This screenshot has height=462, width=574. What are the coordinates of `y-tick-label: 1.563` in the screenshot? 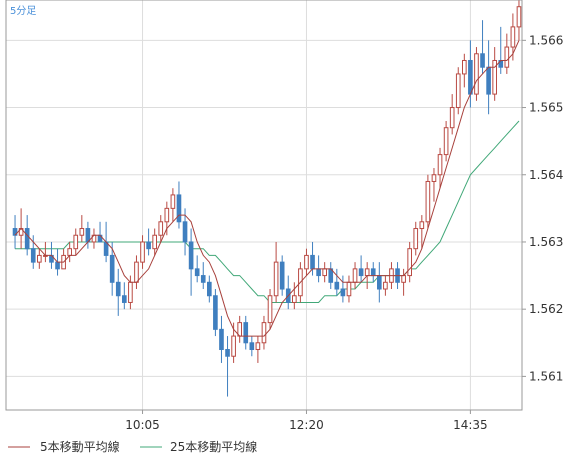 It's located at (546, 242).